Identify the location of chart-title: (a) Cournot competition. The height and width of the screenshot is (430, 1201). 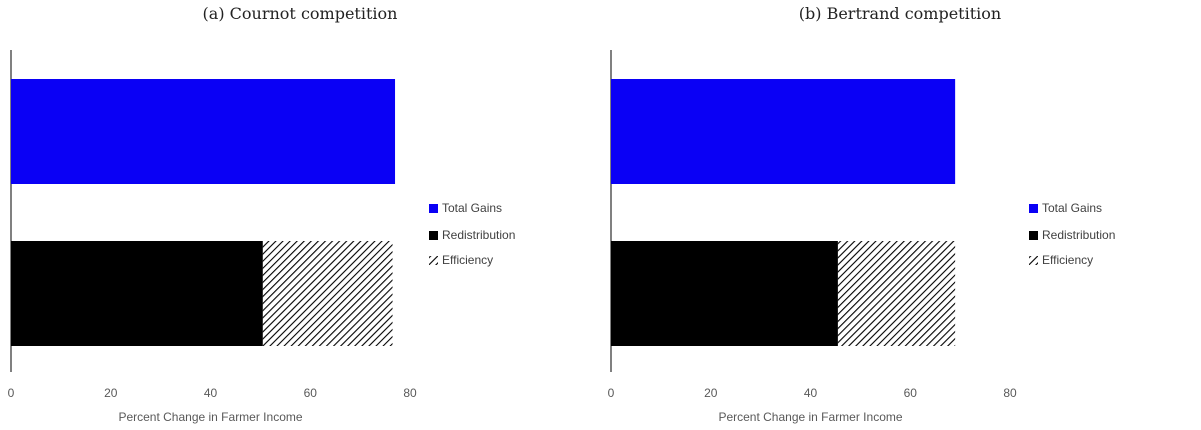
(300, 13).